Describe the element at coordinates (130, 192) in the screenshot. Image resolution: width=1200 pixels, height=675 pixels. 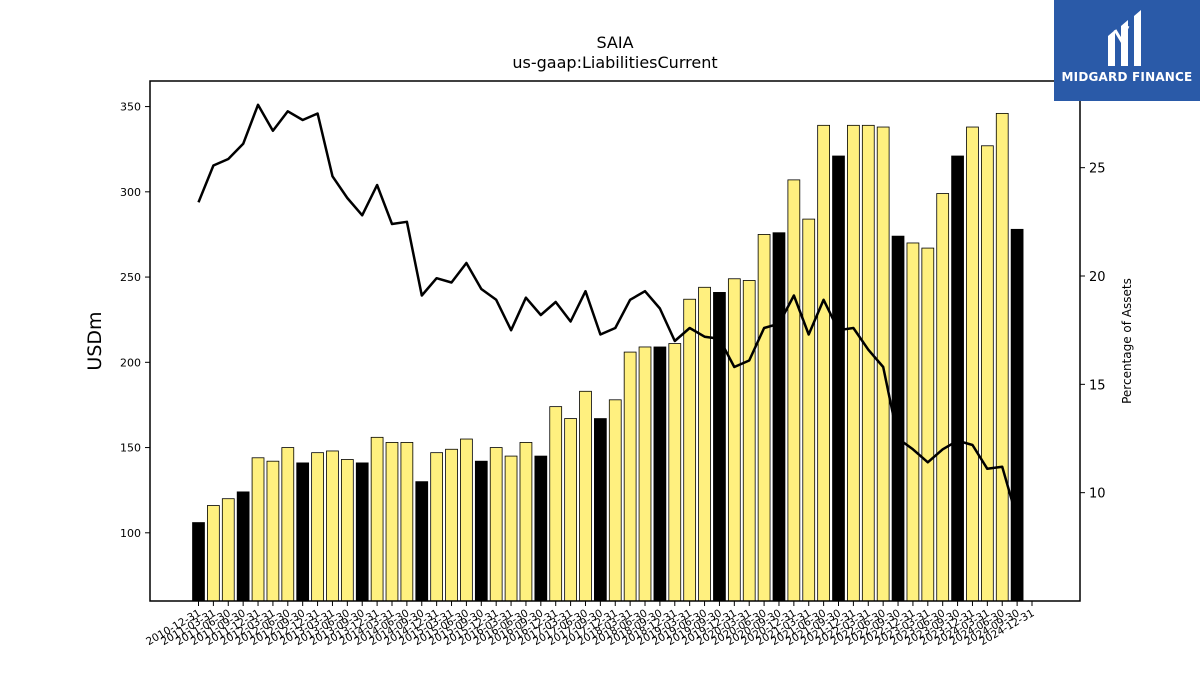
I see `y-tick-label: 300` at that location.